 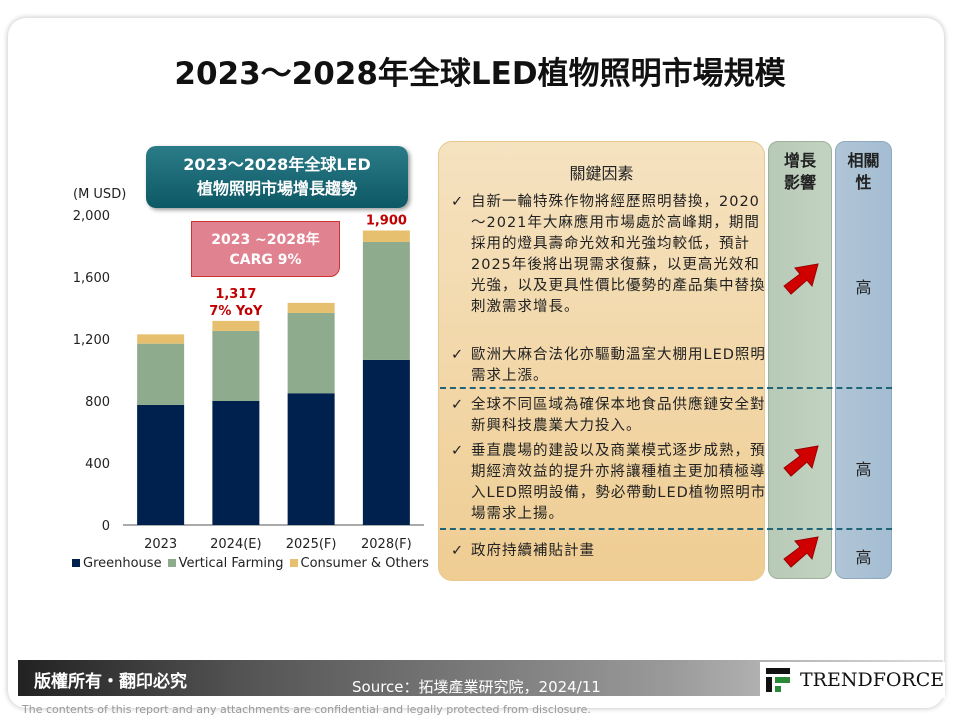 I want to click on x-tick-label: 2024(E), so click(x=235, y=544).